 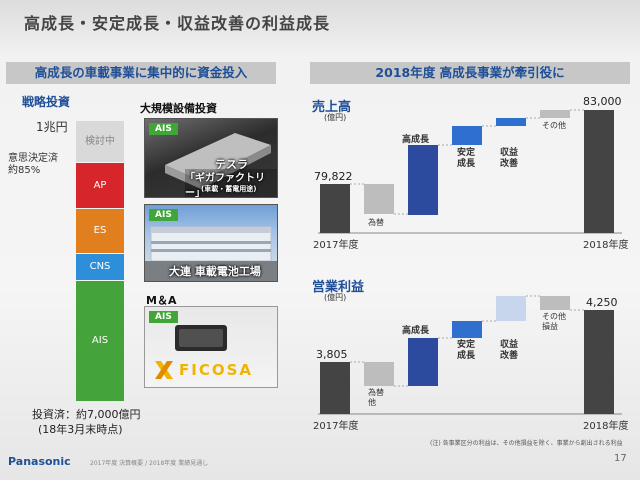 What do you see at coordinates (416, 140) in the screenshot?
I see `sales-step-high-growth: 高成長` at bounding box center [416, 140].